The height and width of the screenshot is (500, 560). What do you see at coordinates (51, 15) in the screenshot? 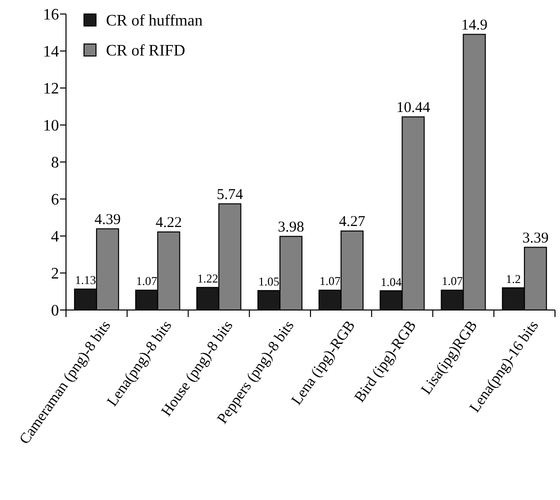
I see `y-tick-label: 16` at bounding box center [51, 15].